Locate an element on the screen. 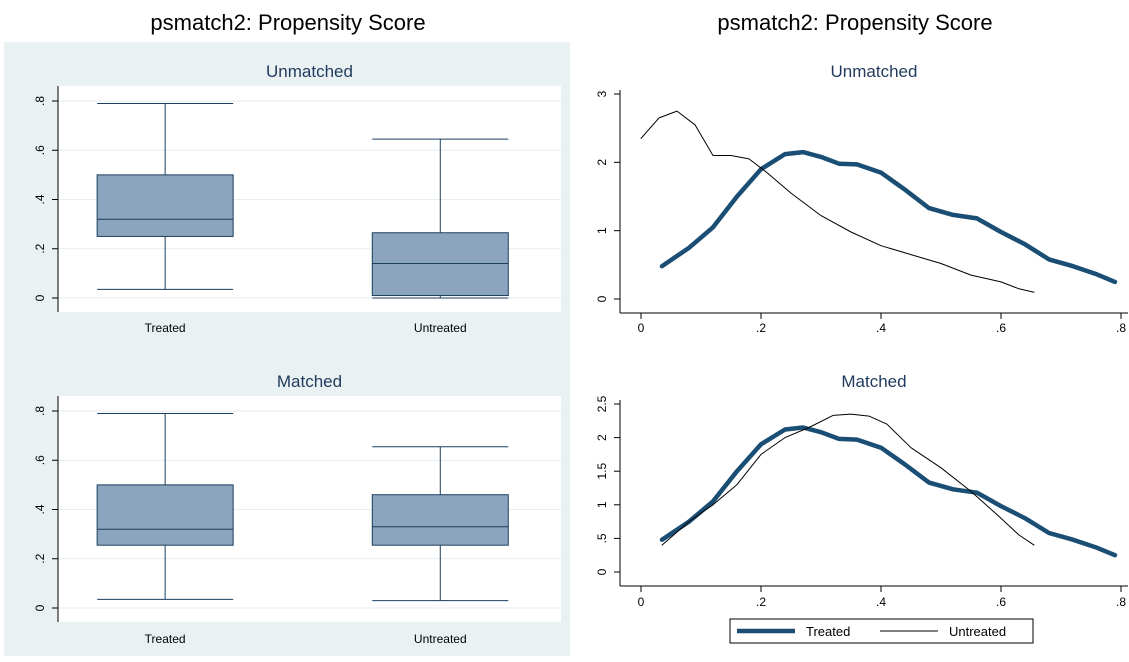 The width and height of the screenshot is (1129, 662). left-figure-title: psmatch2: Propensity Score is located at coordinates (287, 22).